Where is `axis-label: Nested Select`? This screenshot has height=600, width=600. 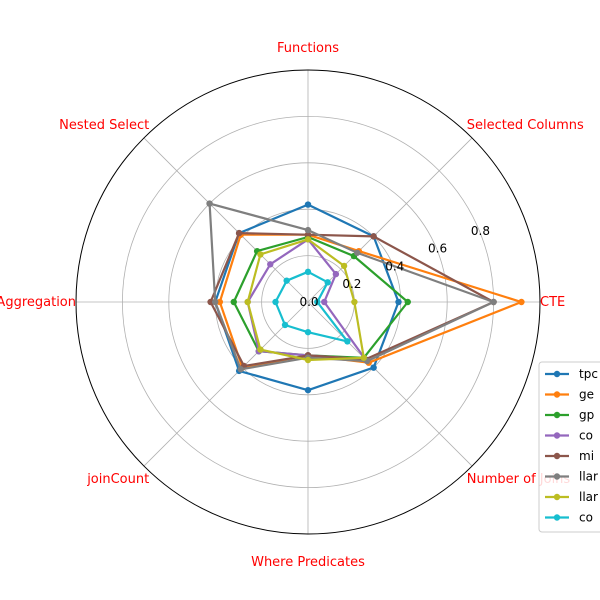 axis-label: Nested Select is located at coordinates (104, 125).